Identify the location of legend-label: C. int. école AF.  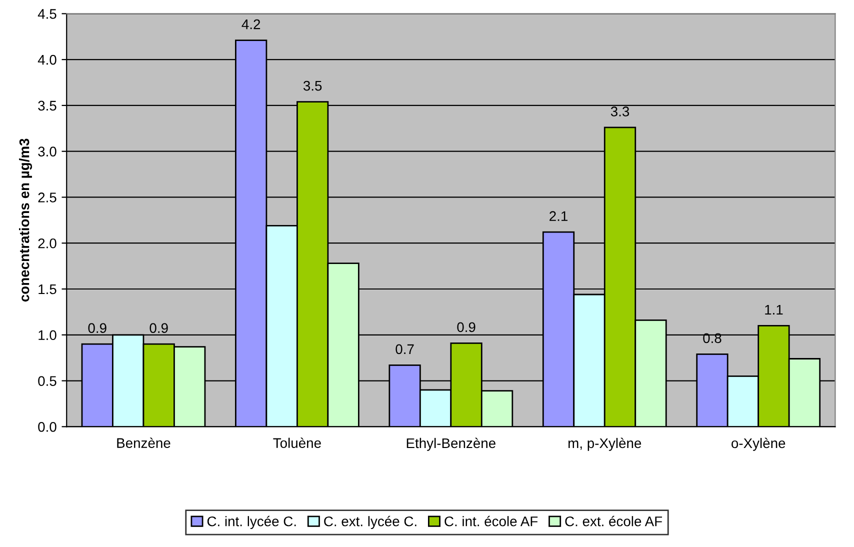
(491, 521).